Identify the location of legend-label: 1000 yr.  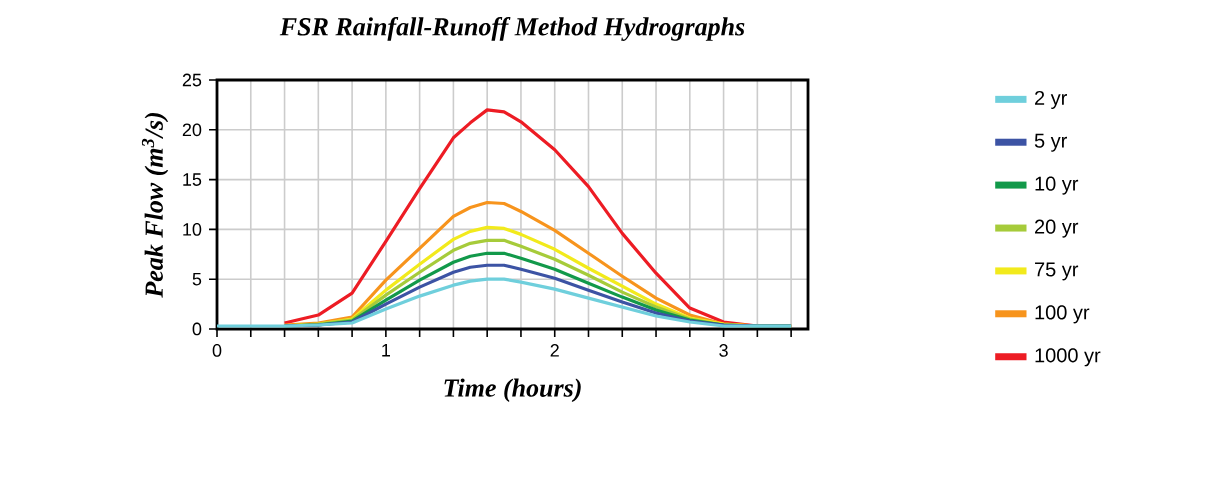
(1068, 357).